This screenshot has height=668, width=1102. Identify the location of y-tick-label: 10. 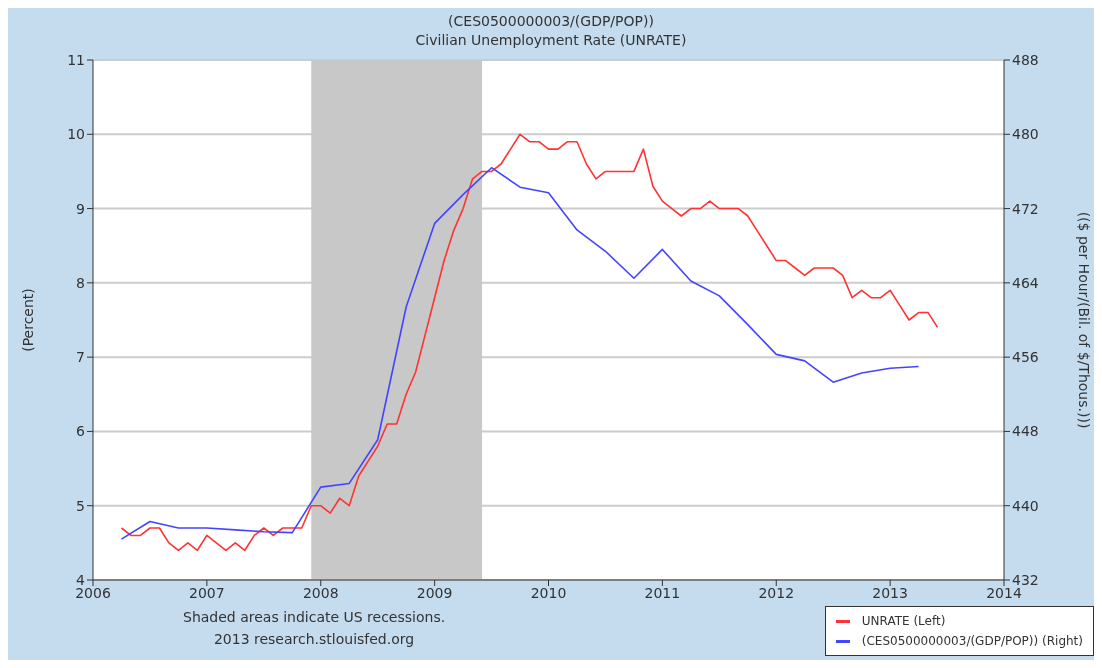
(76, 134).